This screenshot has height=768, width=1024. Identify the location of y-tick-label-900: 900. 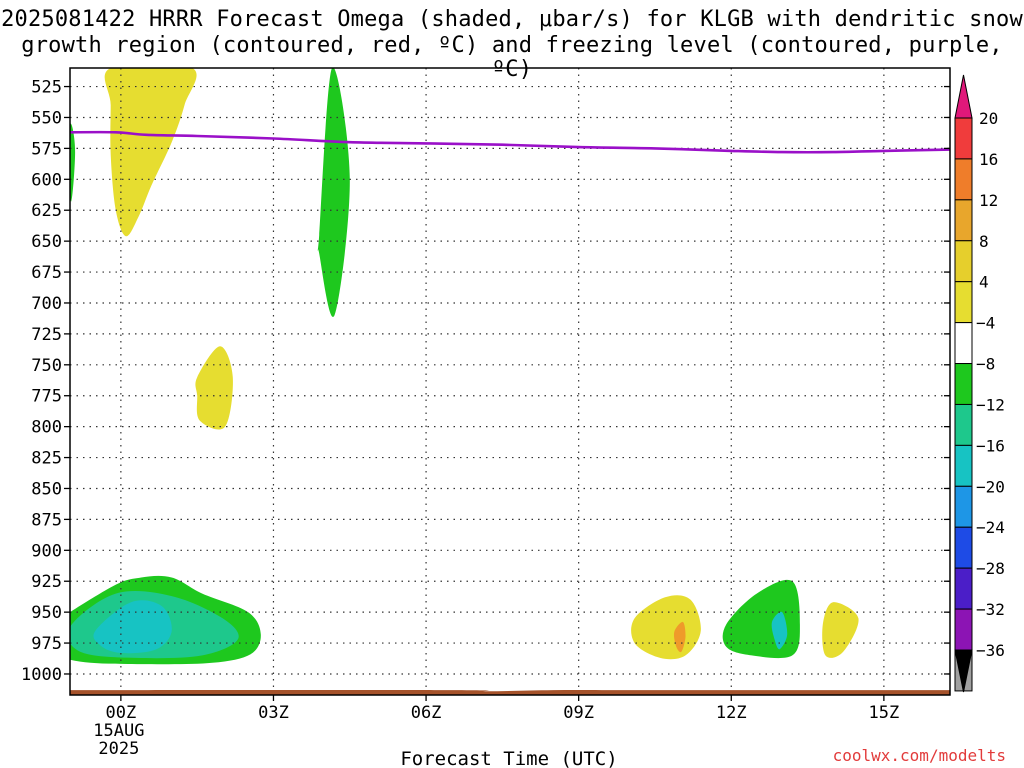
(46, 551).